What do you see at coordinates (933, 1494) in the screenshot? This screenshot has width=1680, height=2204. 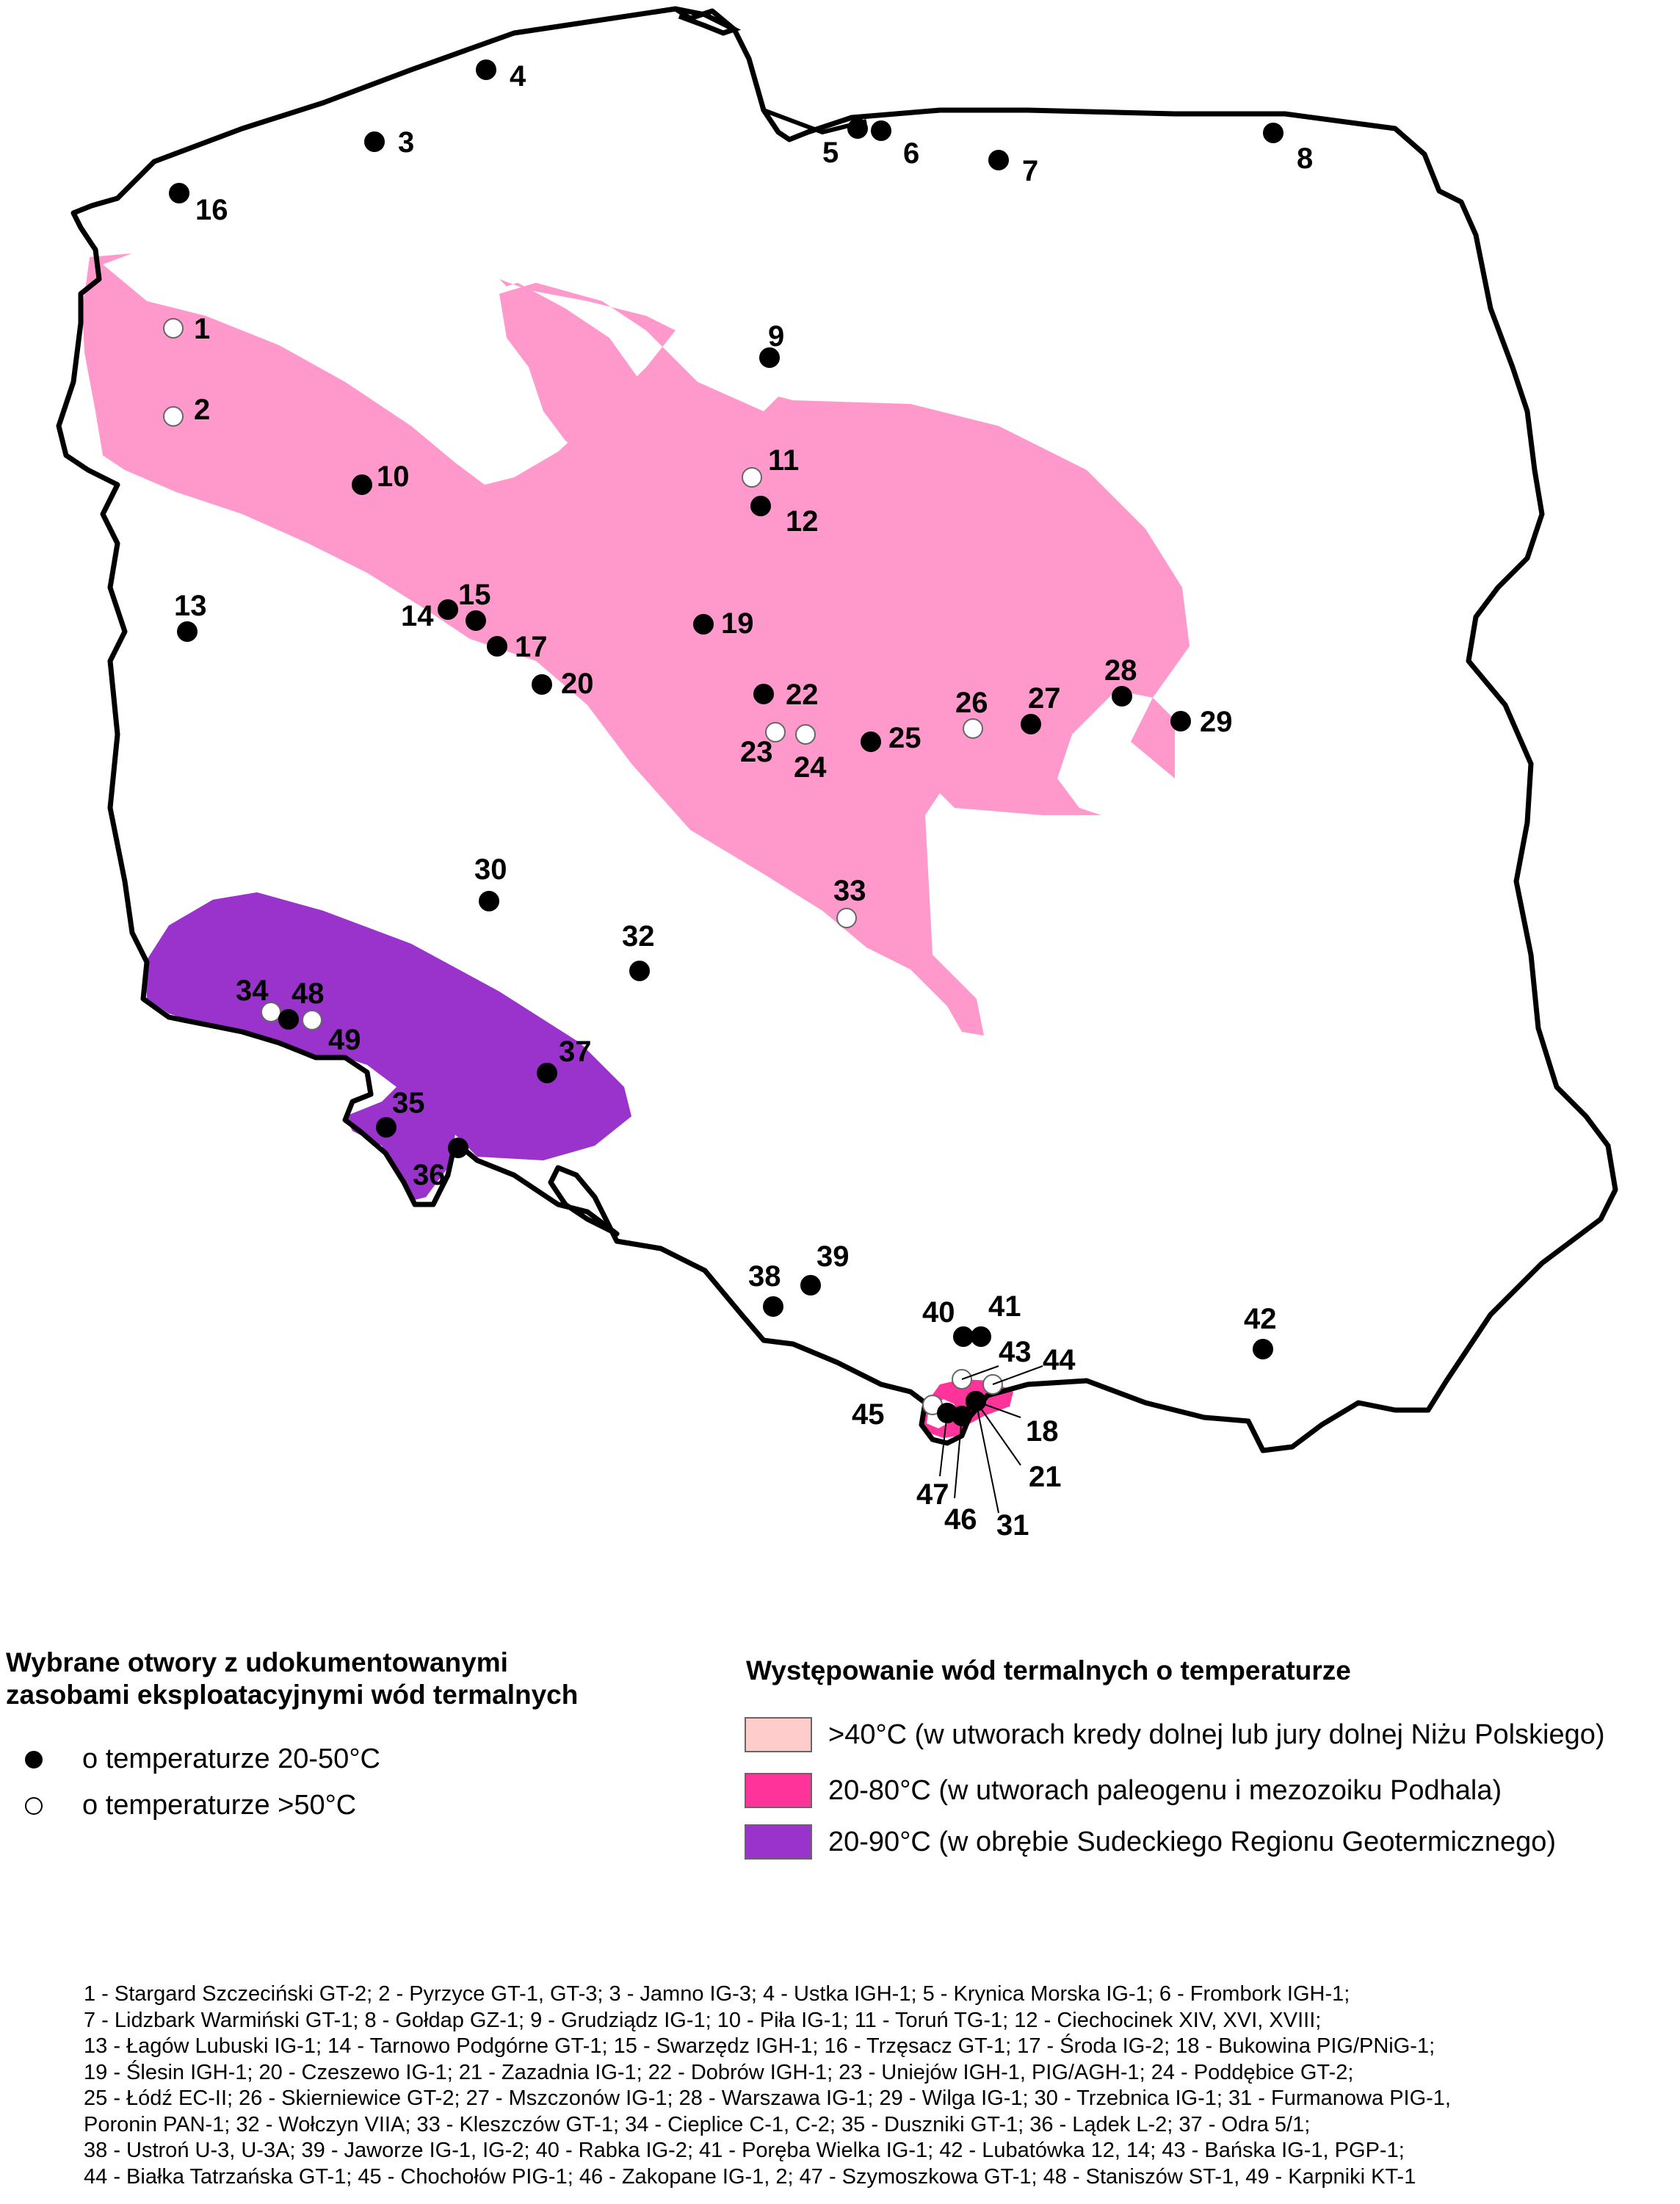 I see `well-number-label: 47` at bounding box center [933, 1494].